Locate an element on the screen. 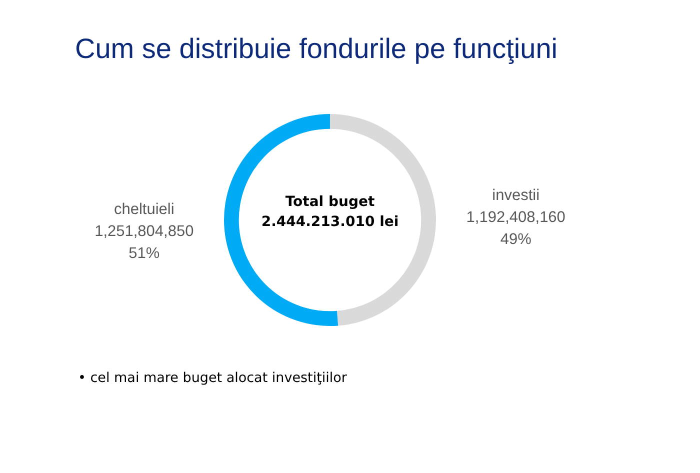  text: 51% is located at coordinates (144, 253).